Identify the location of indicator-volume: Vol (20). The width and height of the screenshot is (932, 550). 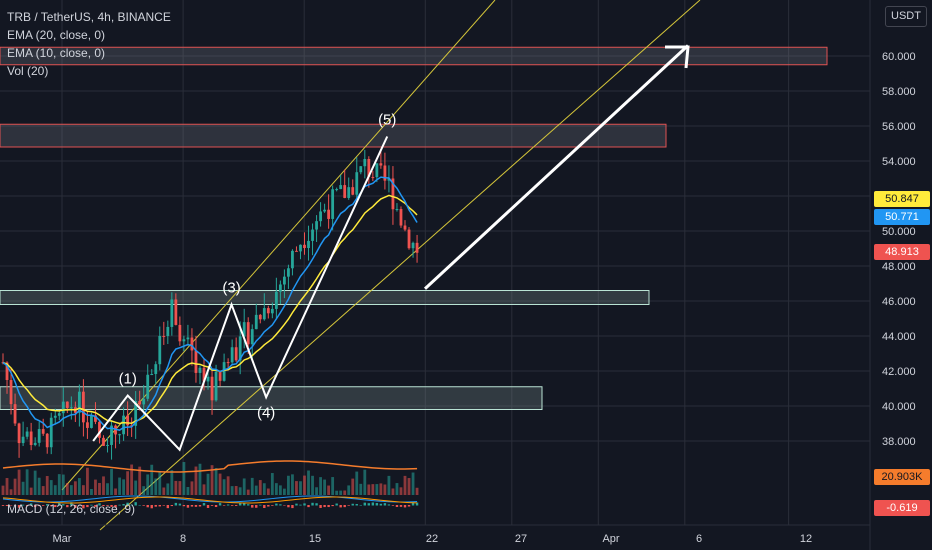
(28, 71).